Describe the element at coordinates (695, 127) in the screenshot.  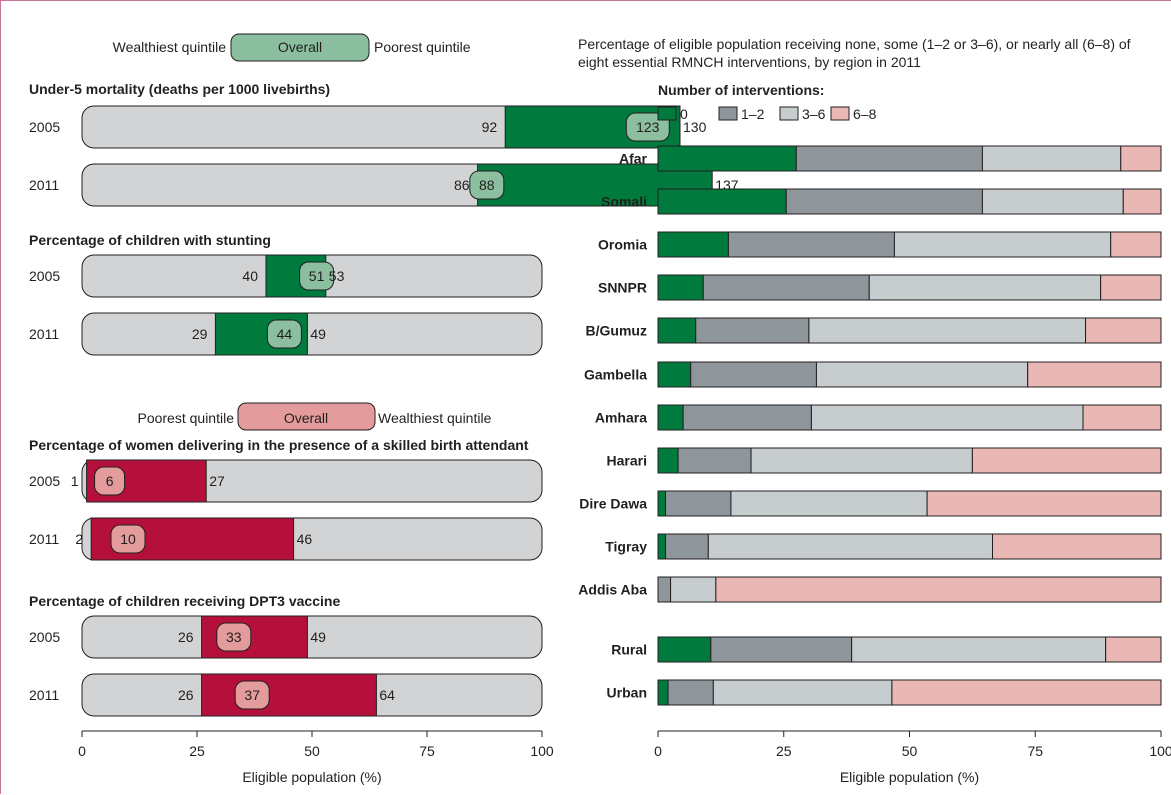
I see `high-value: 130` at that location.